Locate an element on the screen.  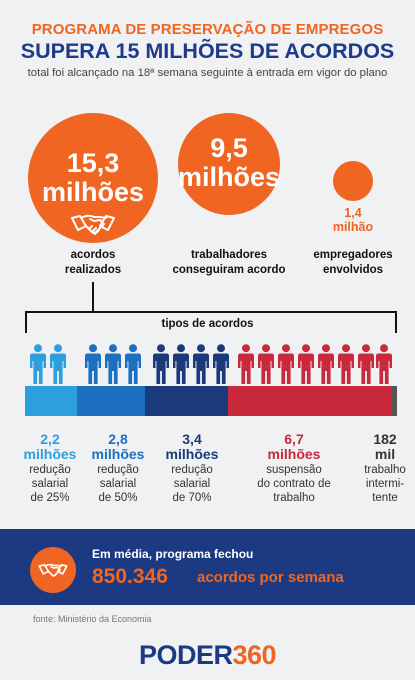
stat-circle-empregadores is located at coordinates (353, 181).